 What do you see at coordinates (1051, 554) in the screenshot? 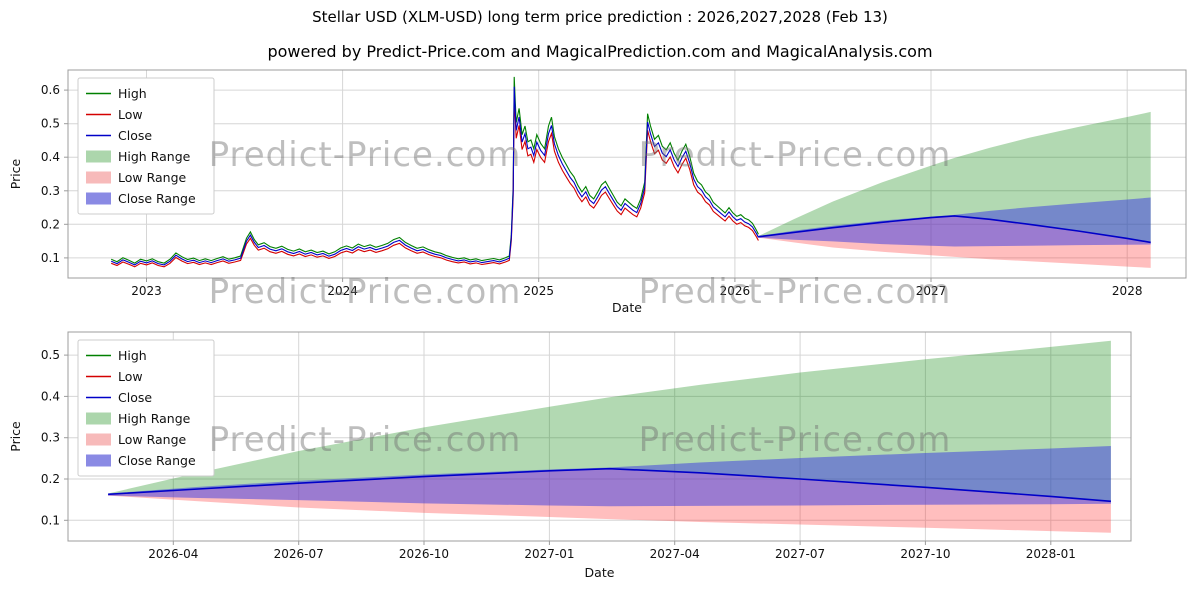
I see `x-tick-label: 2028-01` at bounding box center [1051, 554].